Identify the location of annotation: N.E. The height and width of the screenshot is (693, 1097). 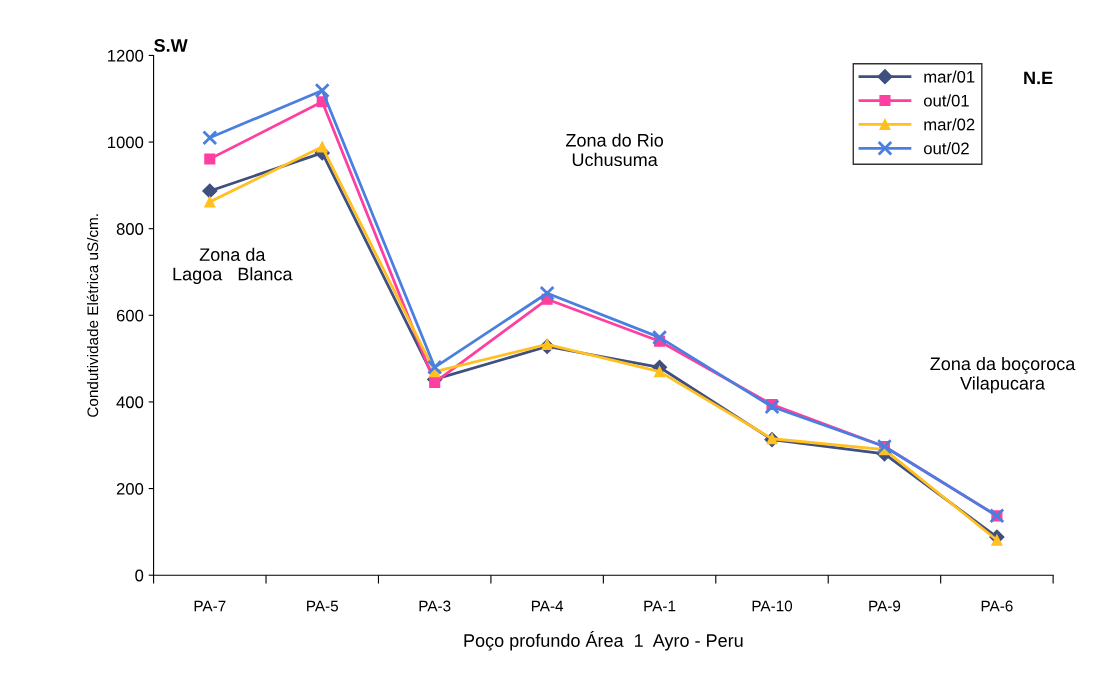
(1038, 78).